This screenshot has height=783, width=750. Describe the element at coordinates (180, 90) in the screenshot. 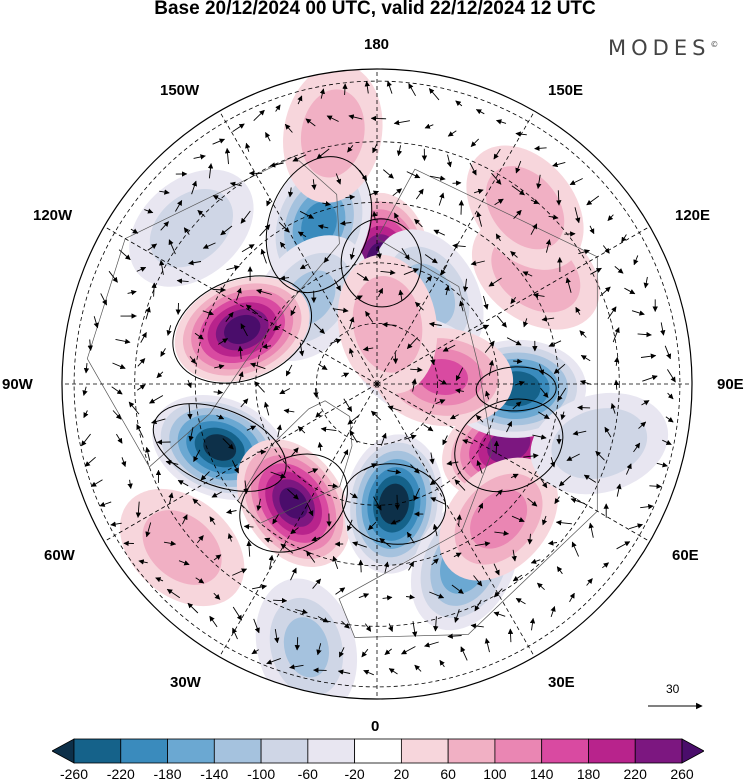

I see `lon-label-150w: 150W` at that location.